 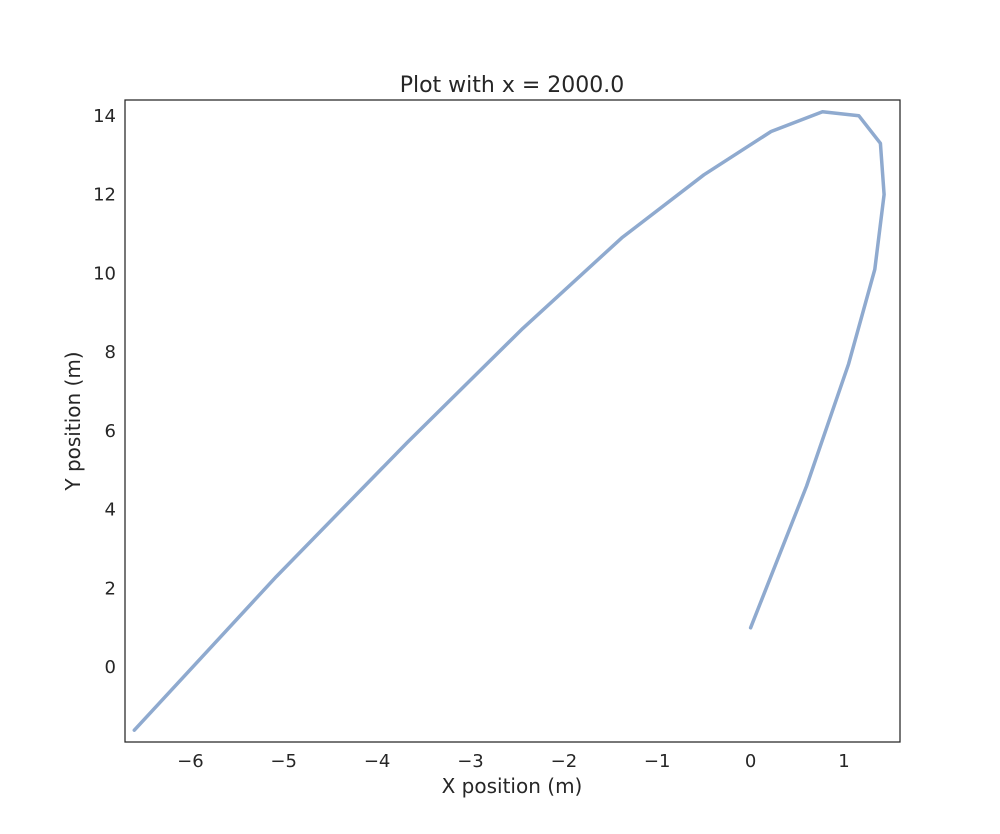 I want to click on x-tick-label: −5, so click(x=283, y=761).